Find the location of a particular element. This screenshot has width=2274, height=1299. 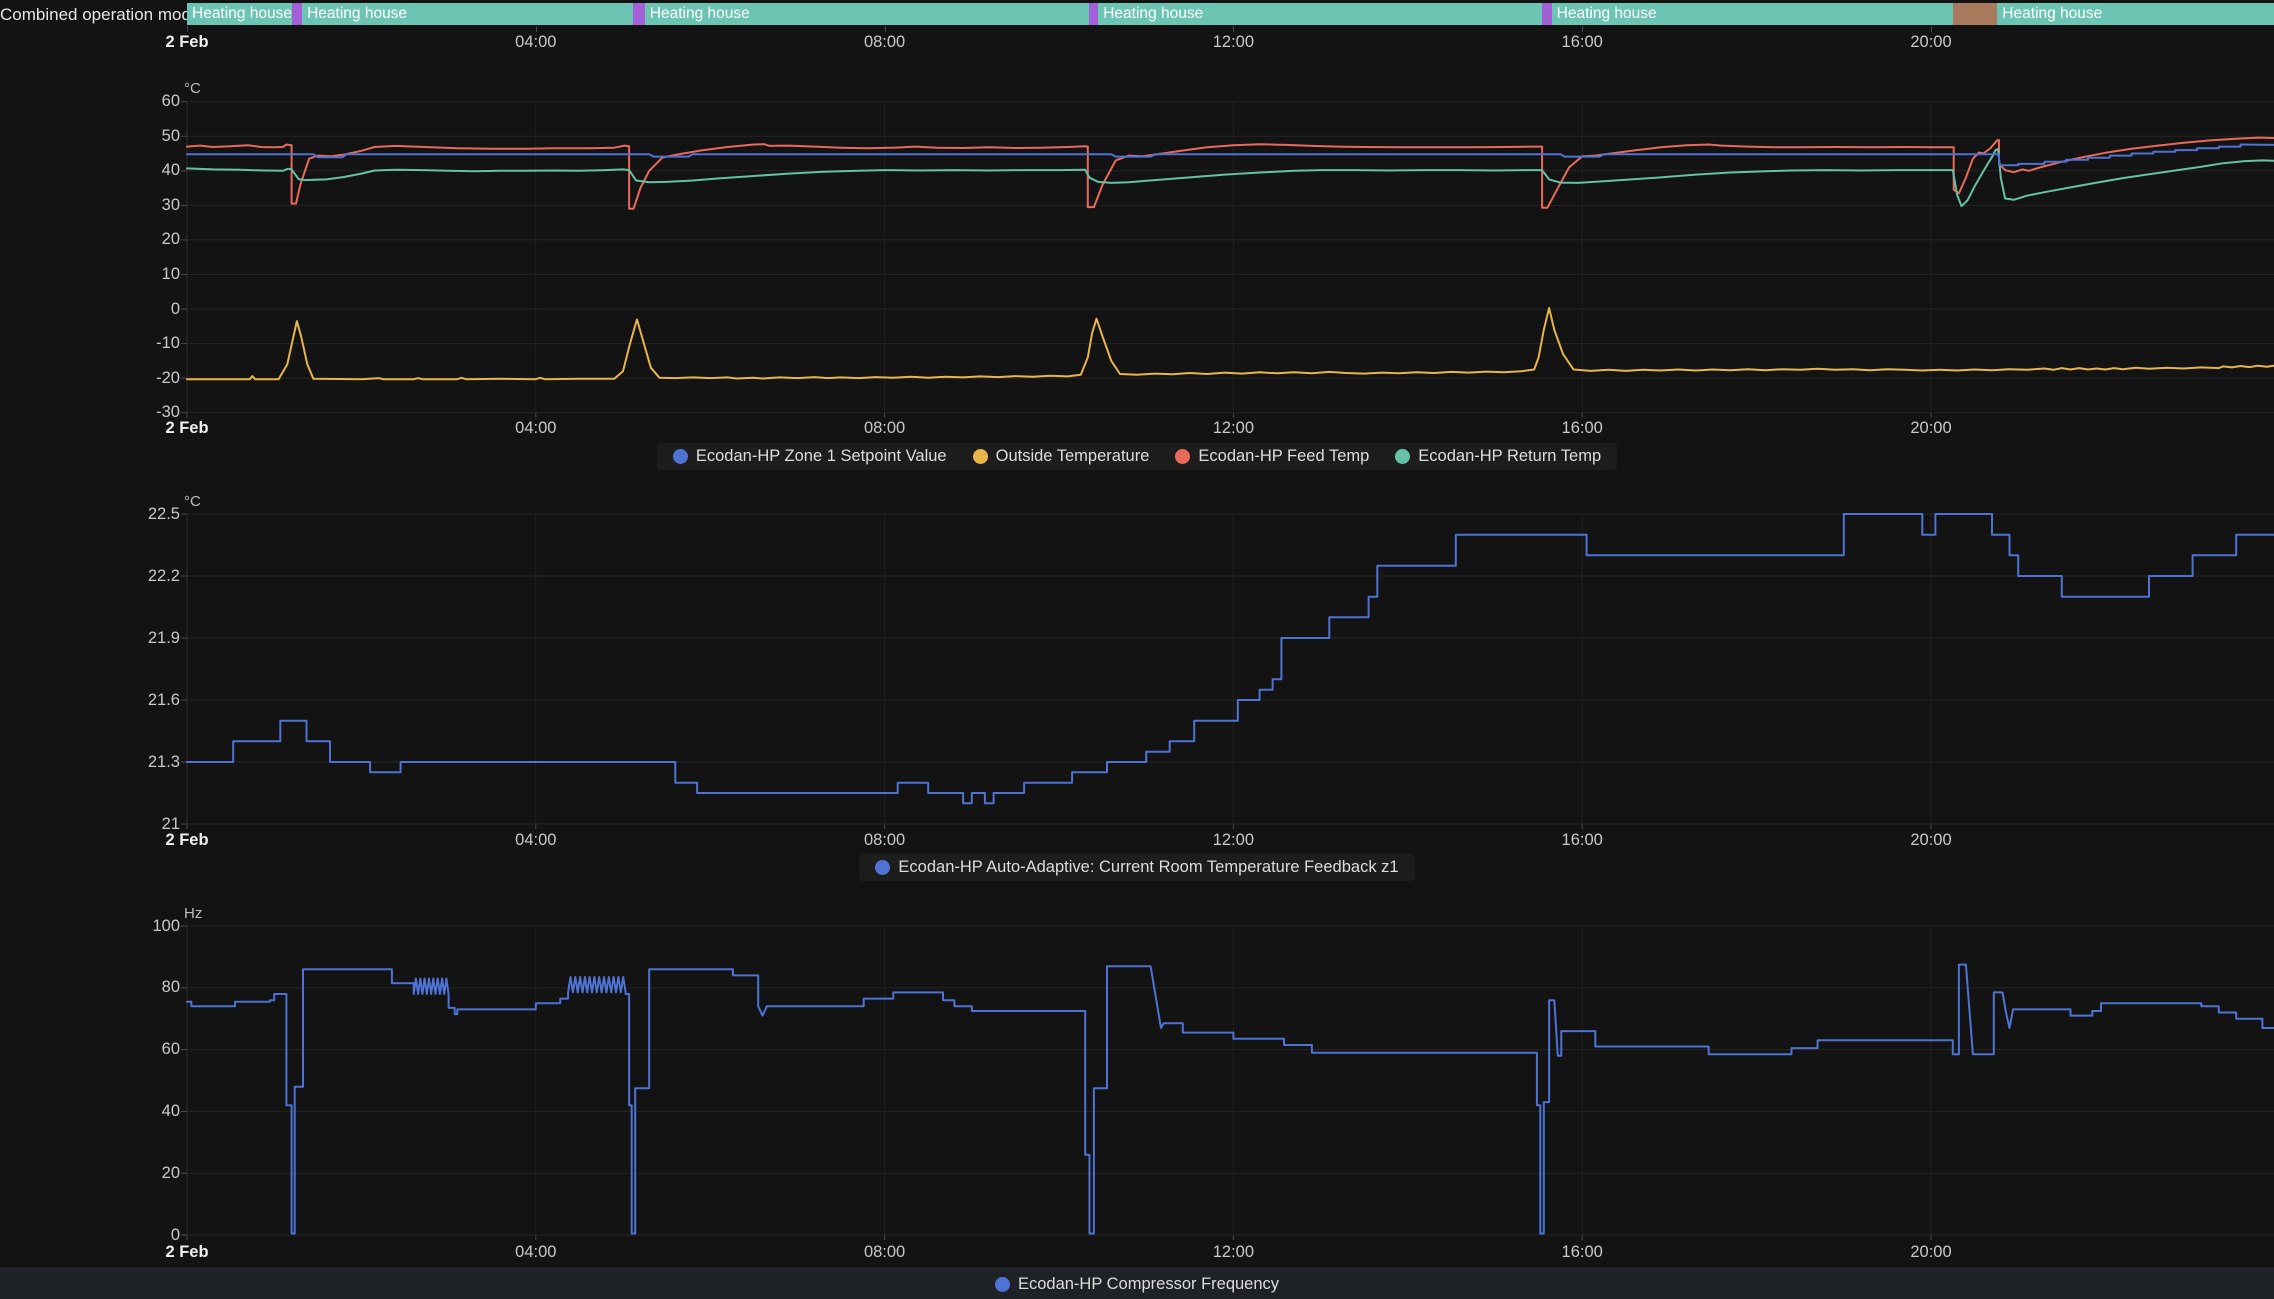

legend-label: Ecodan-HP Compressor Frequency is located at coordinates (1148, 1284).